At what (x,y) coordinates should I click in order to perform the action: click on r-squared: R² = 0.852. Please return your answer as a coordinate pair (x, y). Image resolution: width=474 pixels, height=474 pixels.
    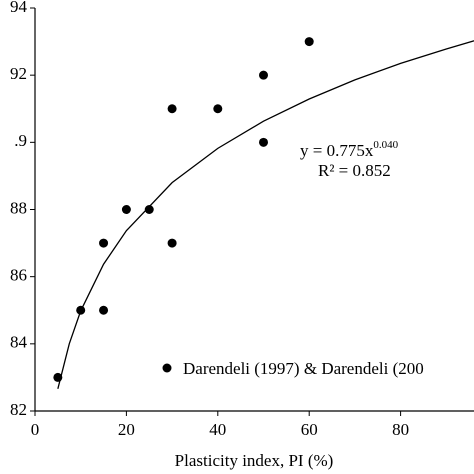
    Looking at the image, I should click on (354, 170).